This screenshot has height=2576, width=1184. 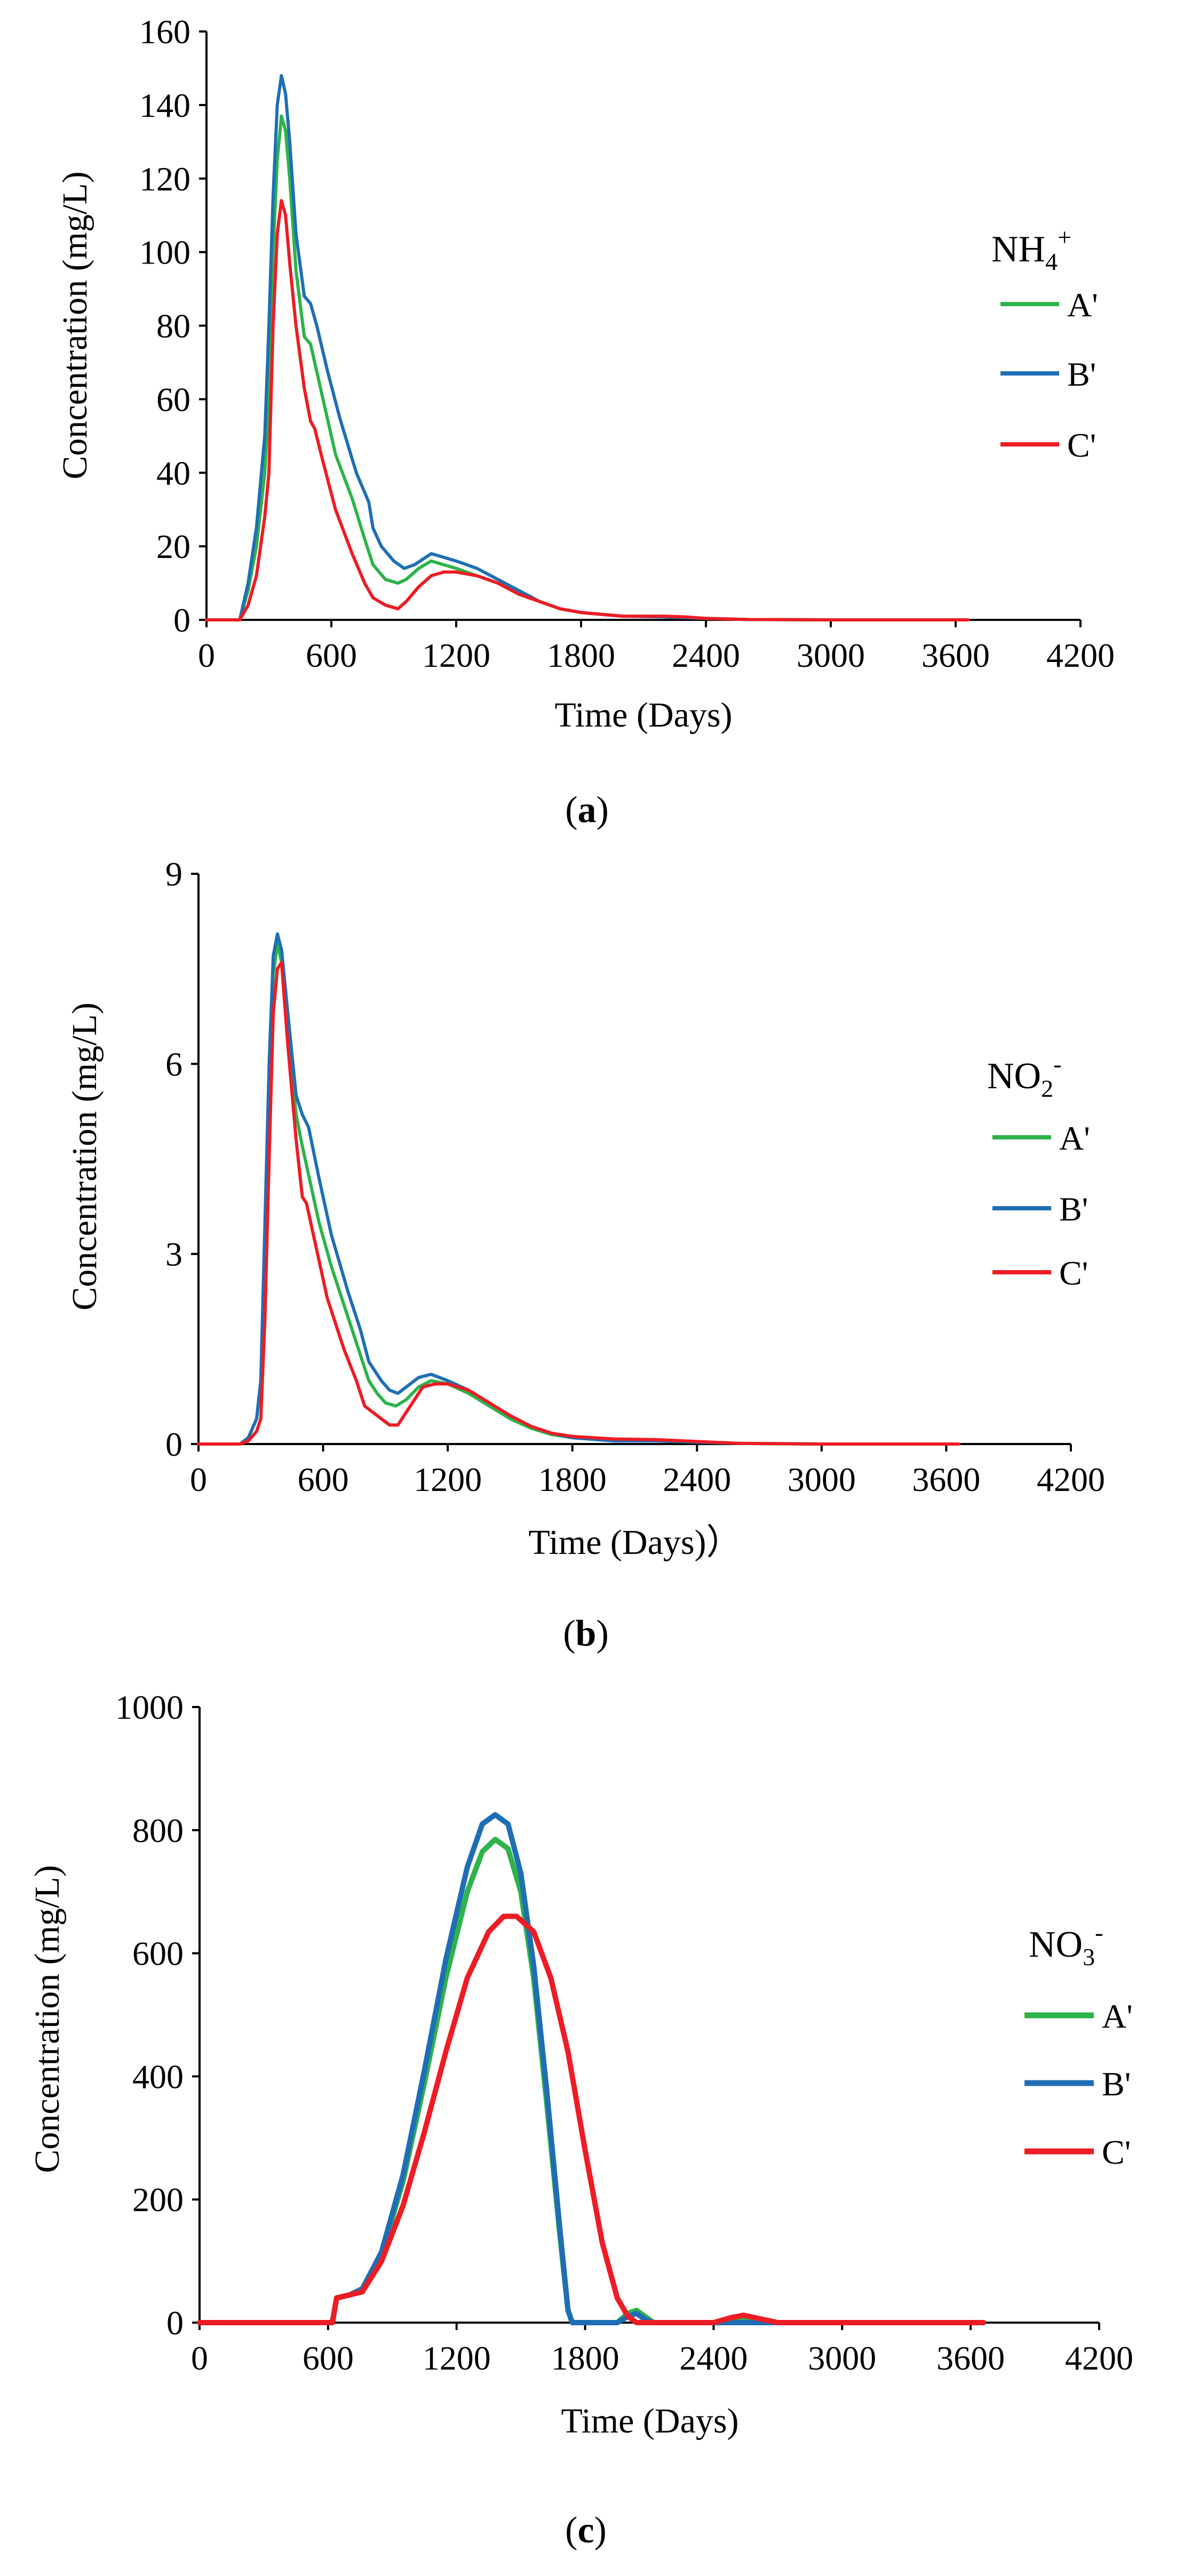 What do you see at coordinates (842, 2358) in the screenshot?
I see `panel-c-x-tick-label: 3000` at bounding box center [842, 2358].